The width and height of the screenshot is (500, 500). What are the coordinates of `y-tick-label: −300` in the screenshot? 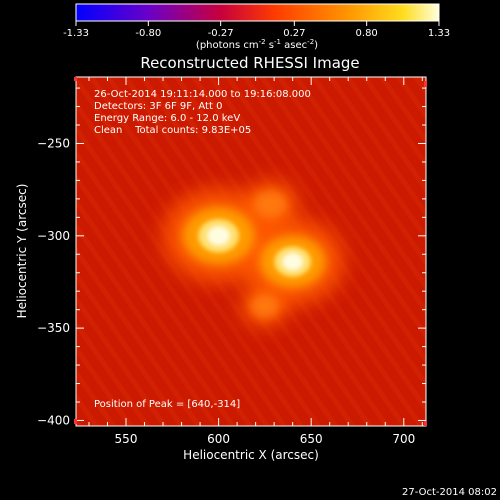 It's located at (53, 236).